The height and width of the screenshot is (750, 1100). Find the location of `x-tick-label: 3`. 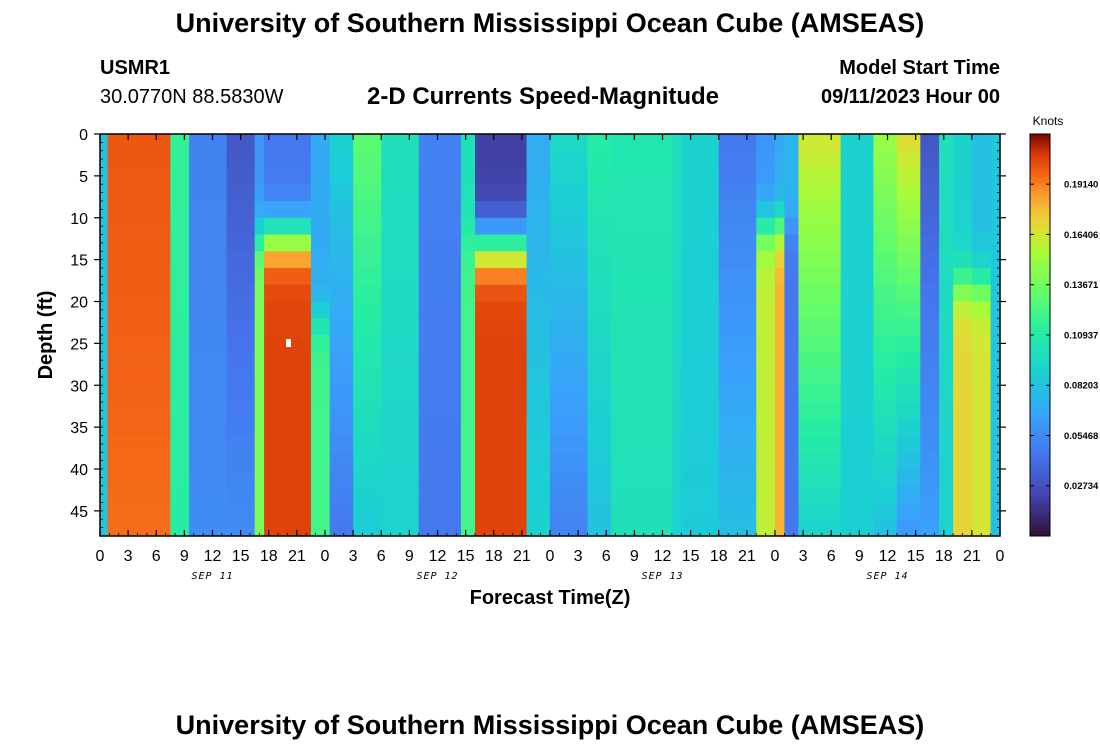

x-tick-label: 3 is located at coordinates (128, 556).